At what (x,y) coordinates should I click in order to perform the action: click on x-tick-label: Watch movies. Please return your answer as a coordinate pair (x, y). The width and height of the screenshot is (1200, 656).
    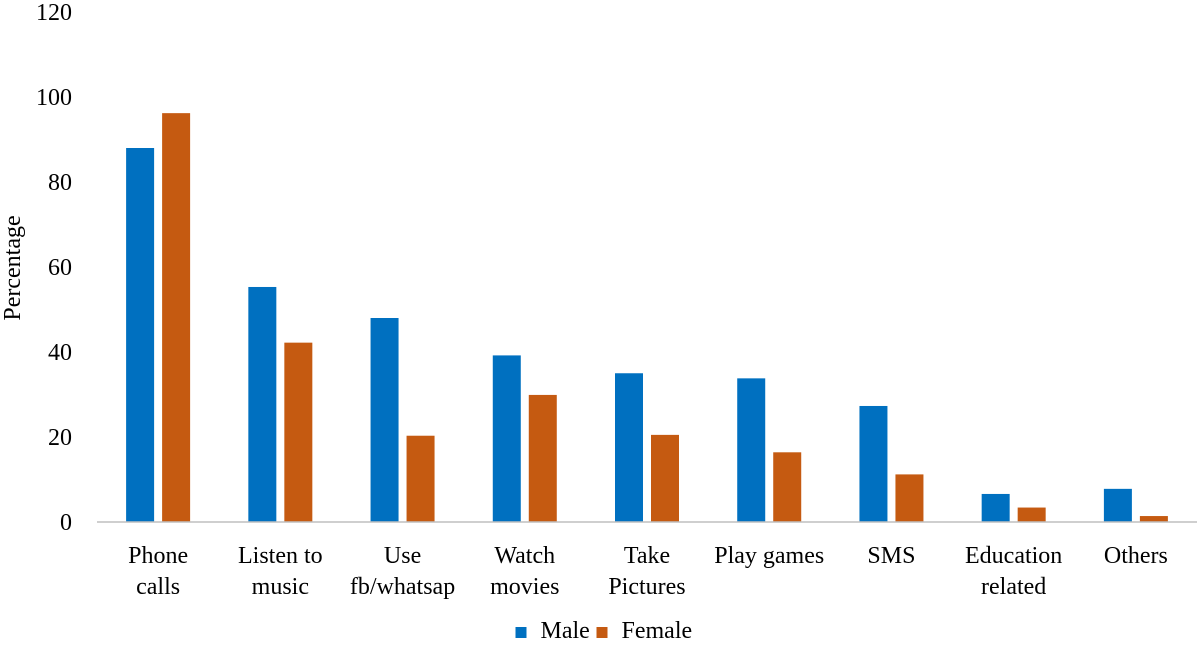
    Looking at the image, I should click on (524, 571).